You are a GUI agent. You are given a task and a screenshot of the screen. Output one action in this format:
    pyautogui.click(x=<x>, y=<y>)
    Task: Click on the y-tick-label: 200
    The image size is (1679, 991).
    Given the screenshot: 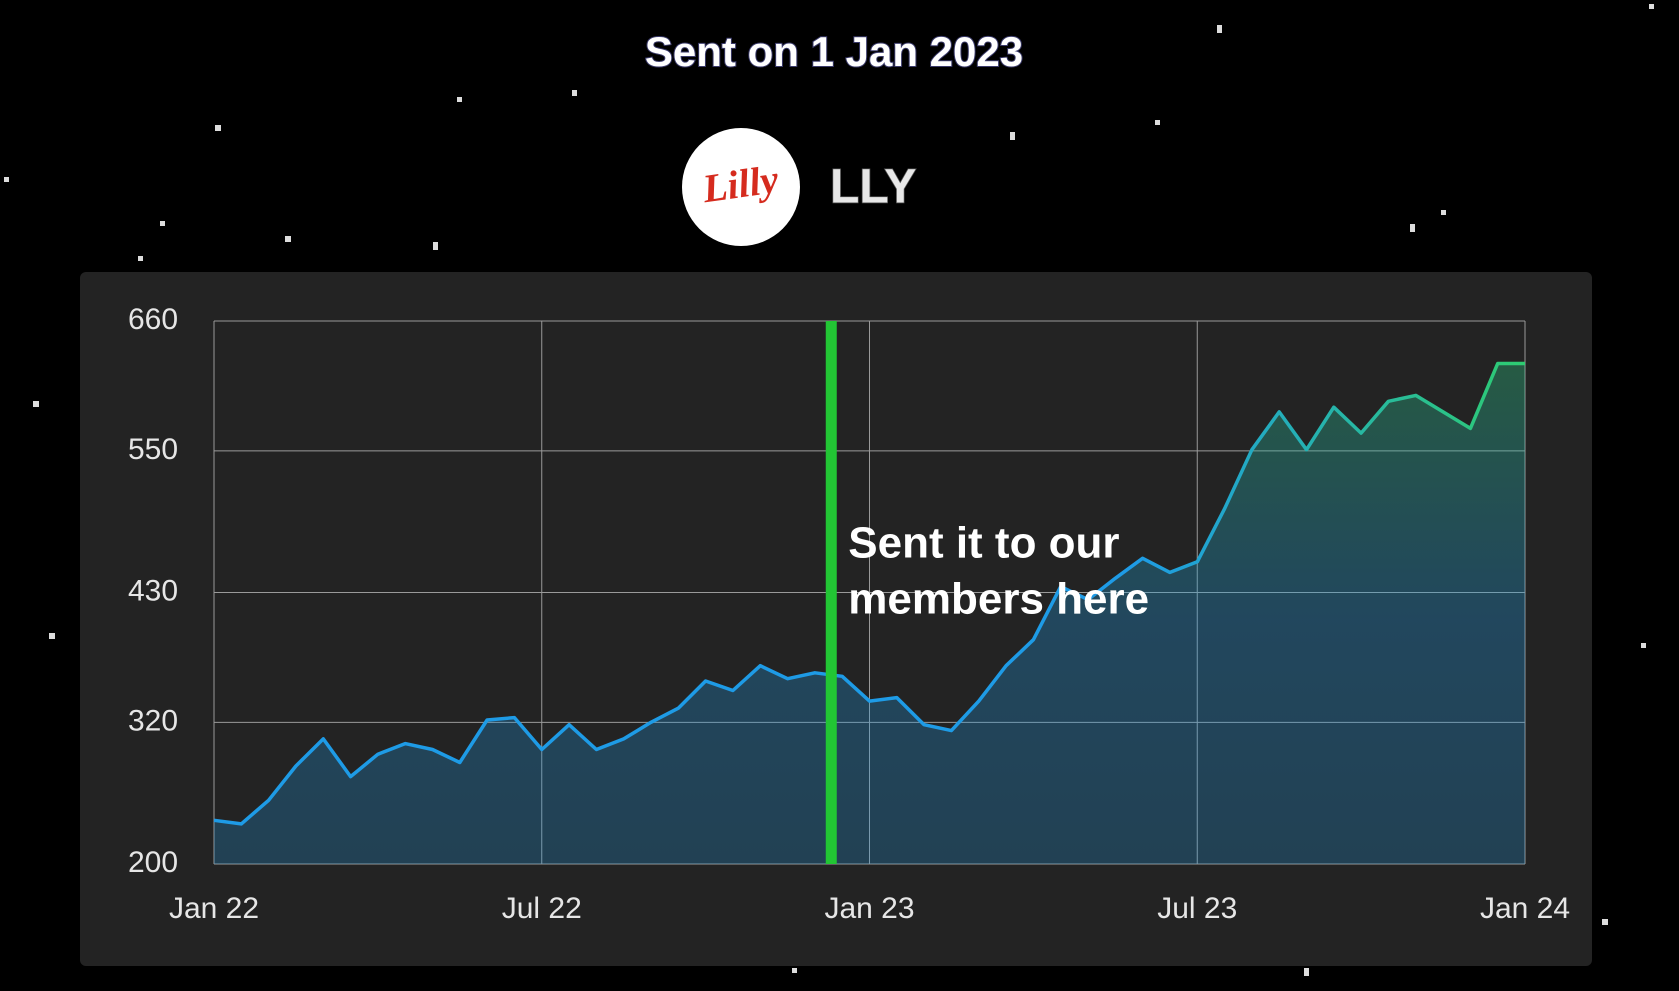 What is the action you would take?
    pyautogui.click(x=153, y=862)
    